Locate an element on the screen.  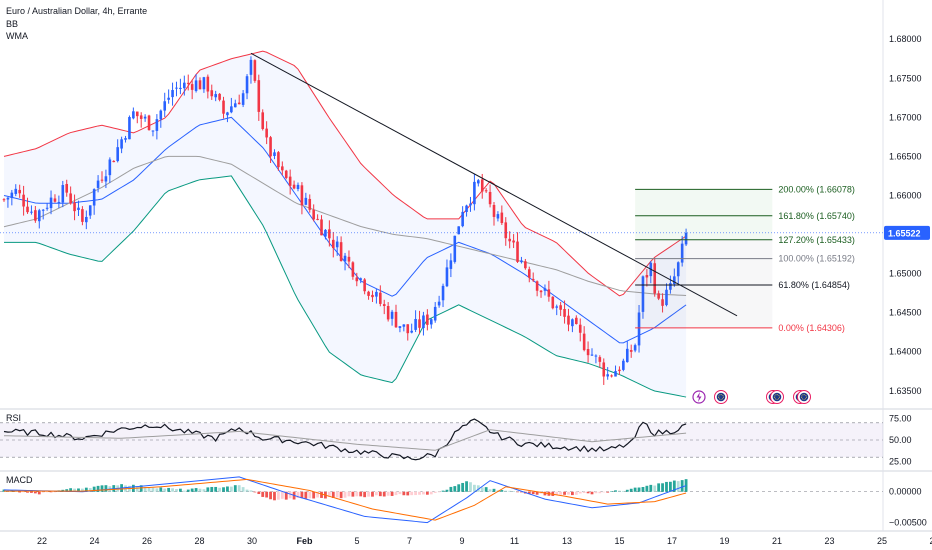
time-tick-label: 24 is located at coordinates (94, 541).